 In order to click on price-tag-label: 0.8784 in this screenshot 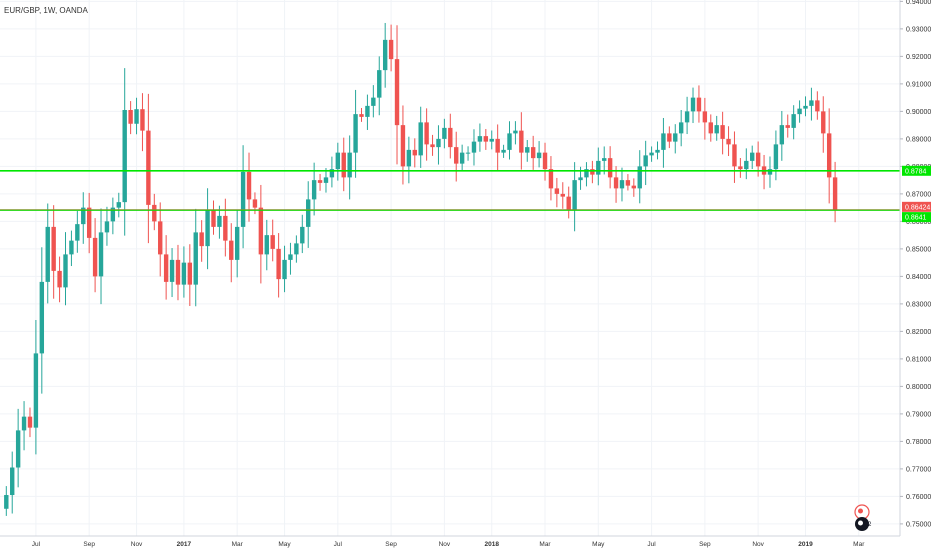, I will do `click(916, 171)`.